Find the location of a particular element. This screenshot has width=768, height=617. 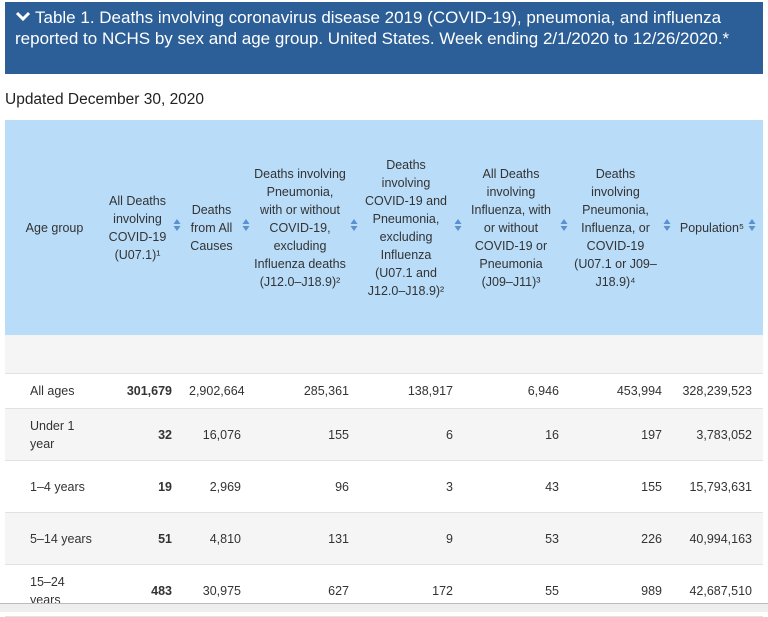

age-group-cell: 1–4 years is located at coordinates (54, 486).